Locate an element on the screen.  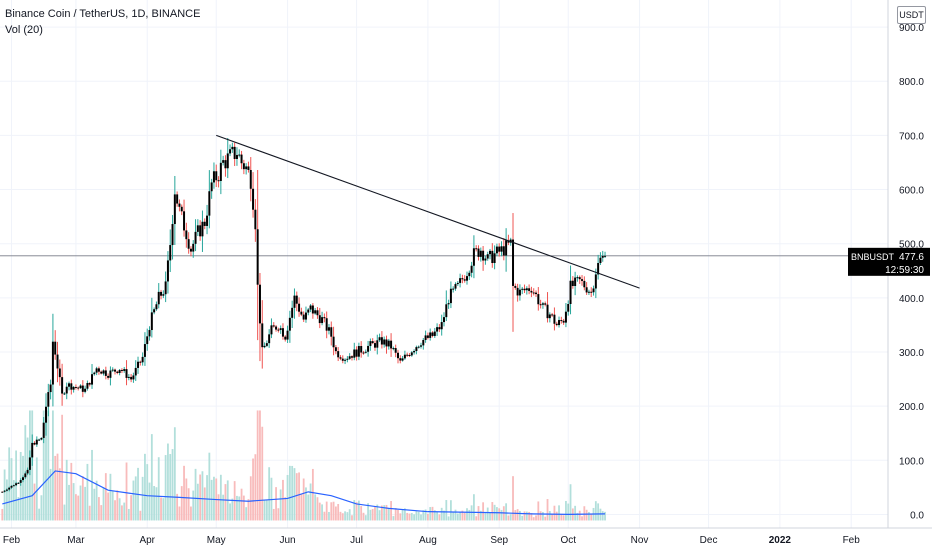
currency-button: USDT is located at coordinates (911, 15).